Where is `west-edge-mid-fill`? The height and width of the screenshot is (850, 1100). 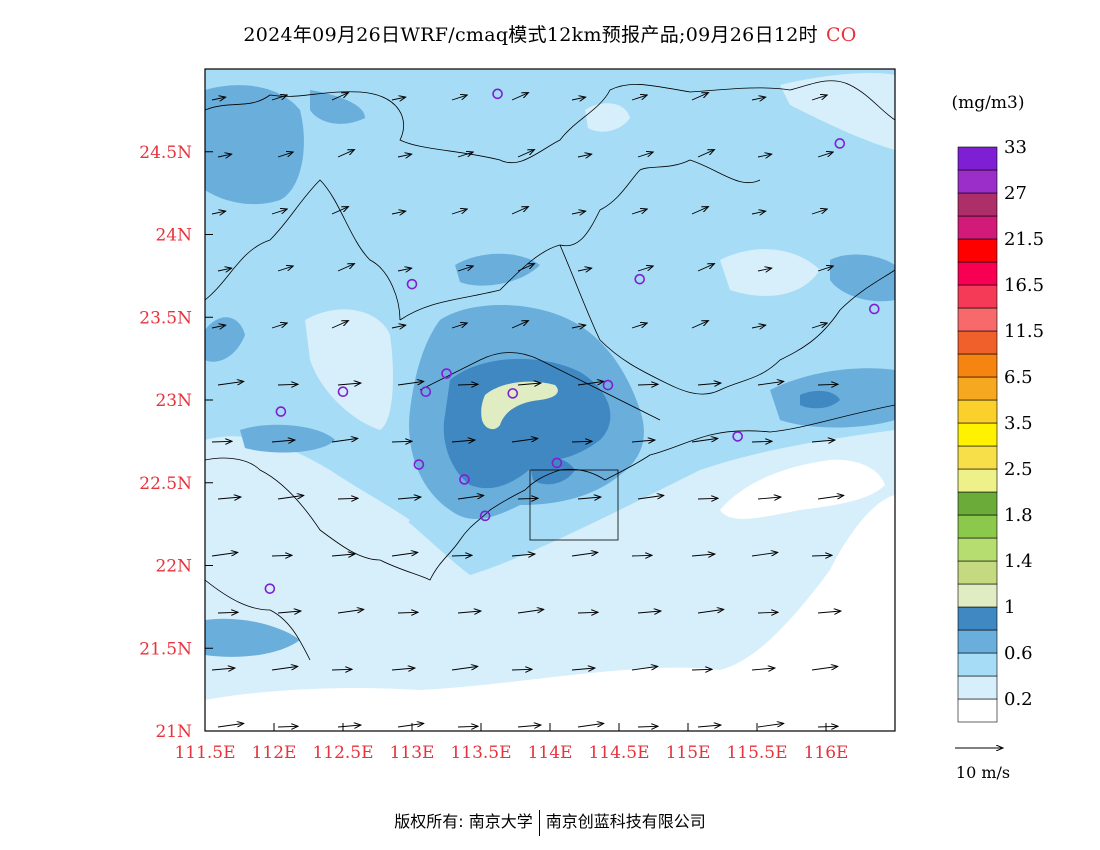
west-edge-mid-fill is located at coordinates (225, 339).